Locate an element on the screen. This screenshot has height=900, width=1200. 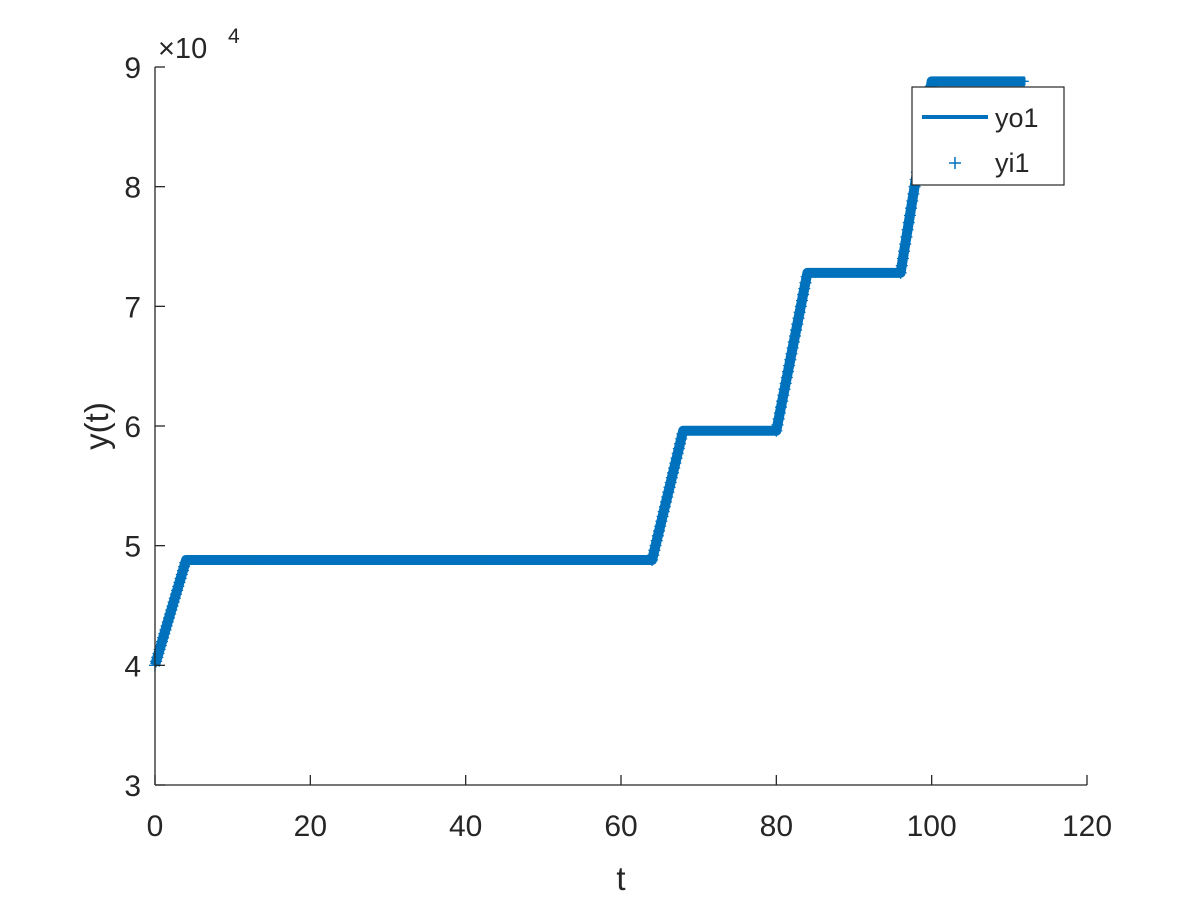
y-ticks: 3 4 5 6 7 8 9 is located at coordinates (144, 427).